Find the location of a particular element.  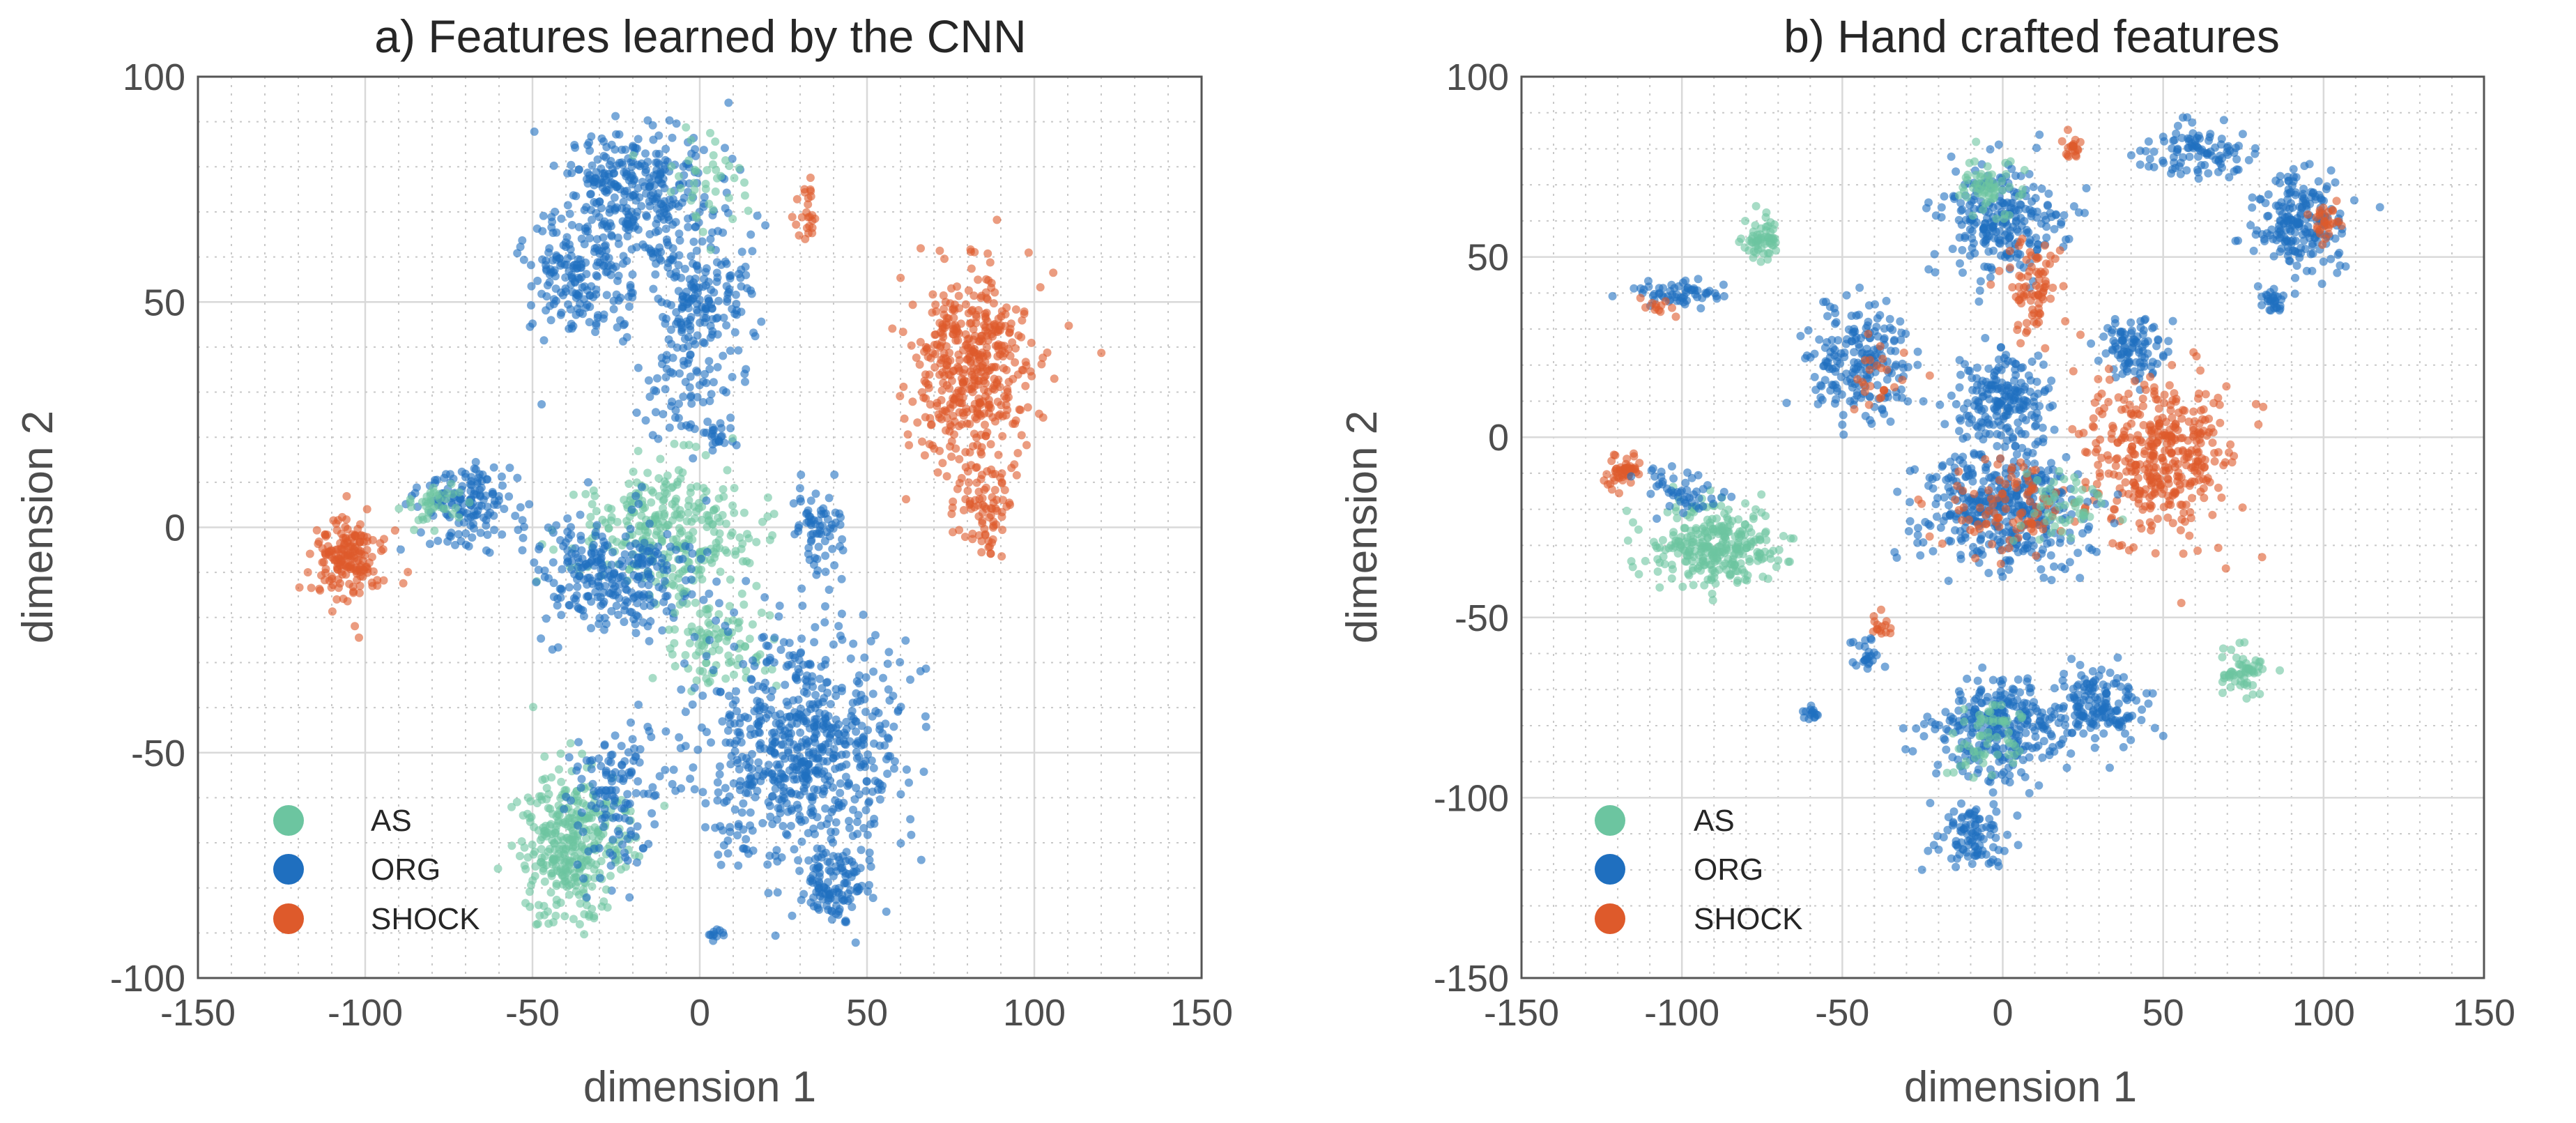

y-tick-label: -50 is located at coordinates (158, 753).